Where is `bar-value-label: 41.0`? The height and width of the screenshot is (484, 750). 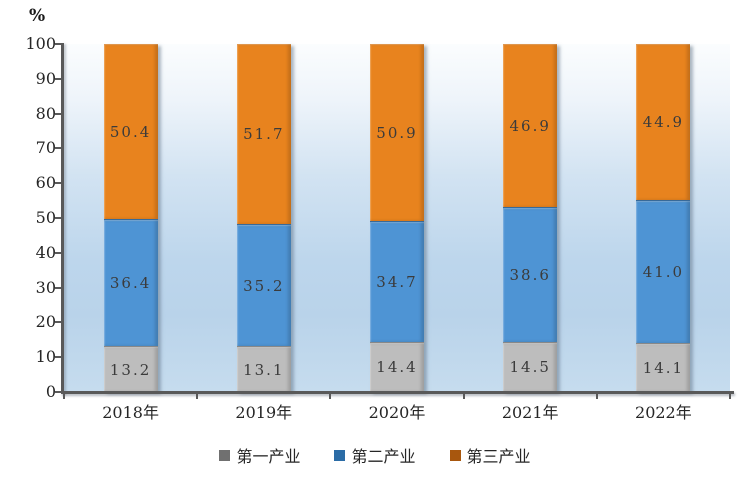 bar-value-label: 41.0 is located at coordinates (663, 272).